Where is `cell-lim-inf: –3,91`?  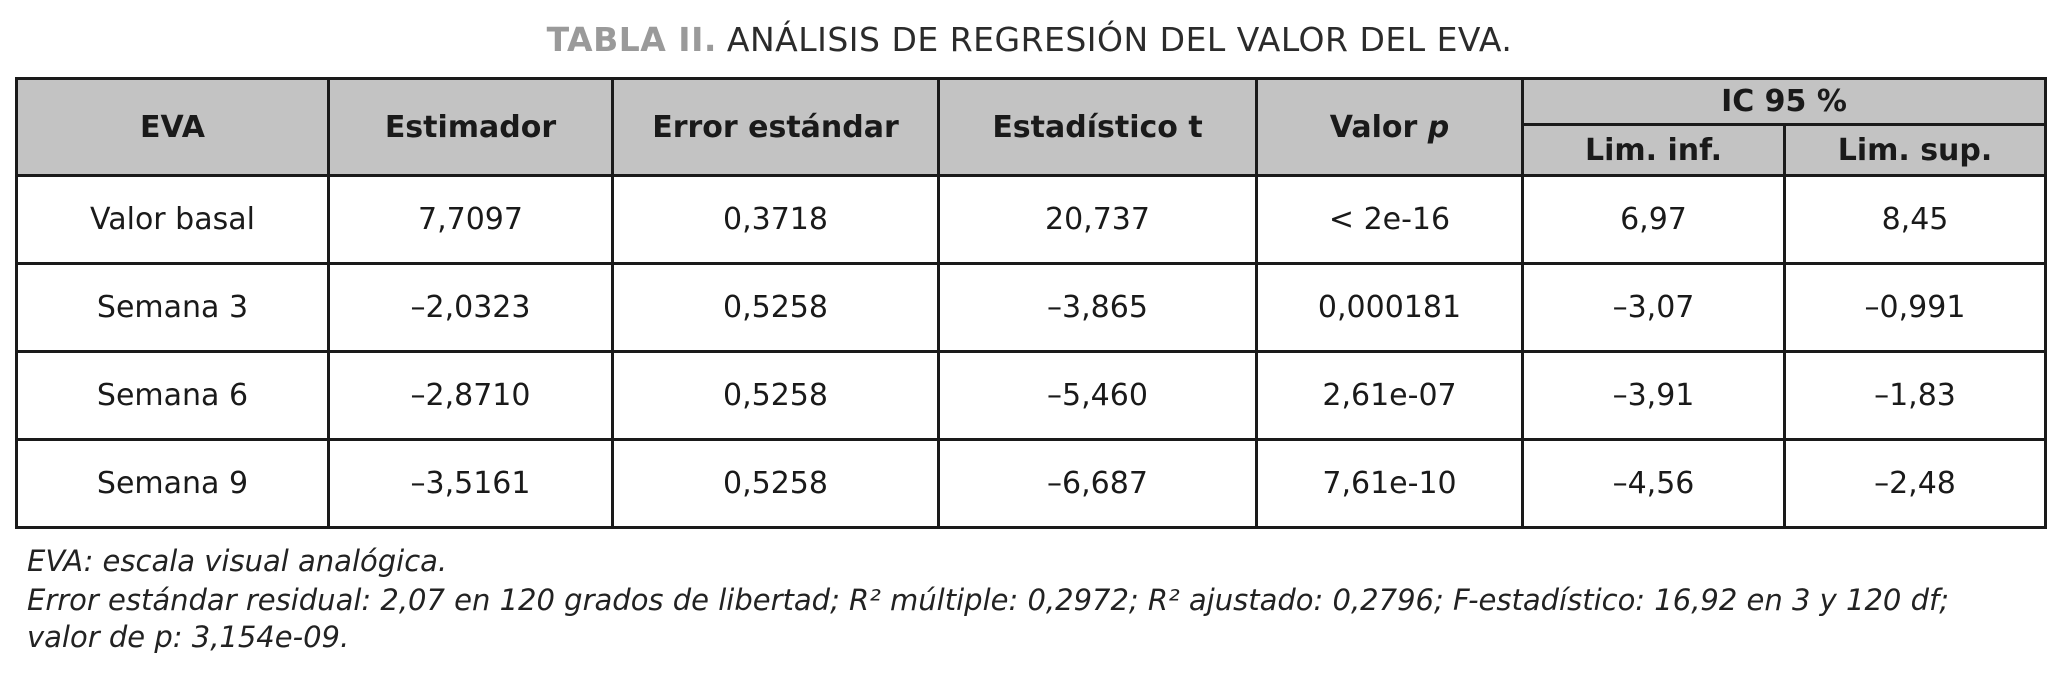 cell-lim-inf: –3,91 is located at coordinates (1653, 395).